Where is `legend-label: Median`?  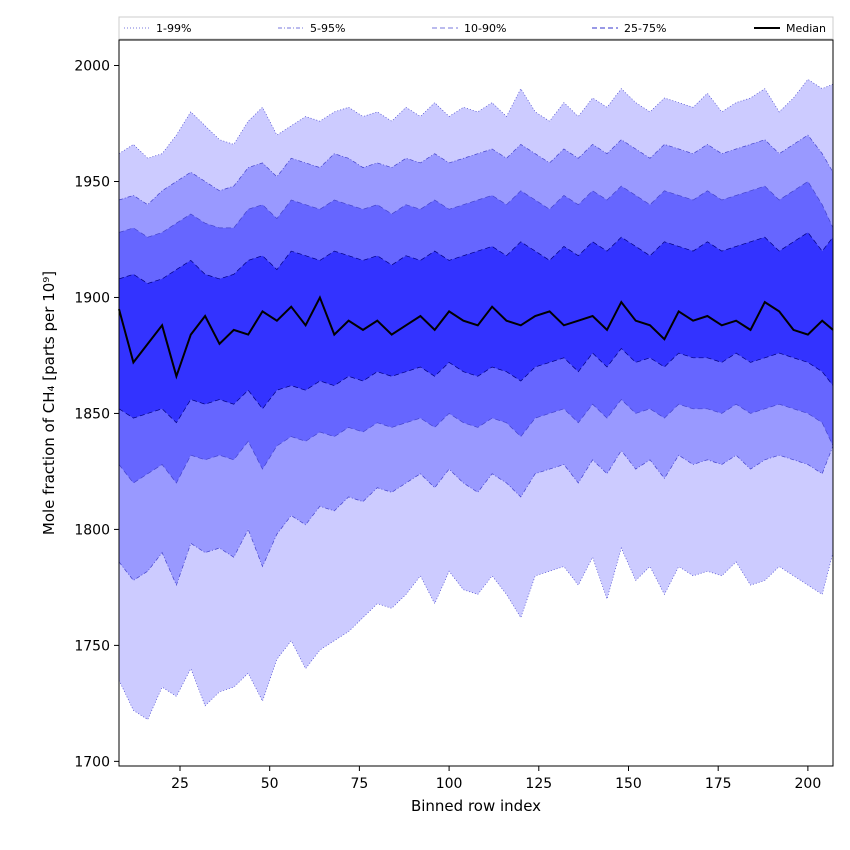 legend-label: Median is located at coordinates (806, 28).